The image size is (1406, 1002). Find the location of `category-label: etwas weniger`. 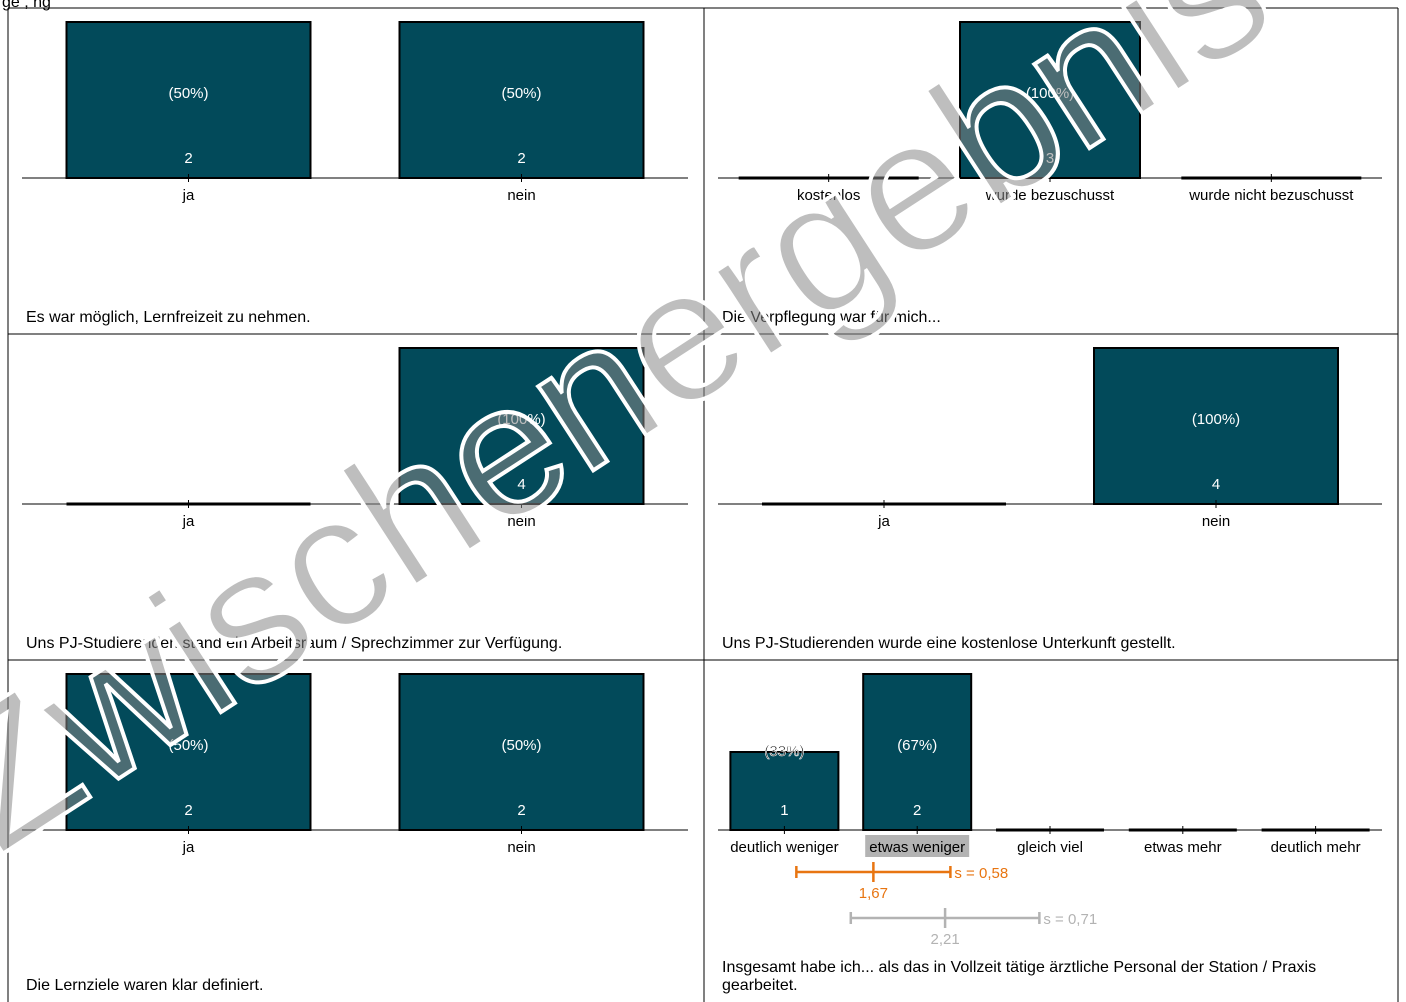

category-label: etwas weniger is located at coordinates (917, 847).